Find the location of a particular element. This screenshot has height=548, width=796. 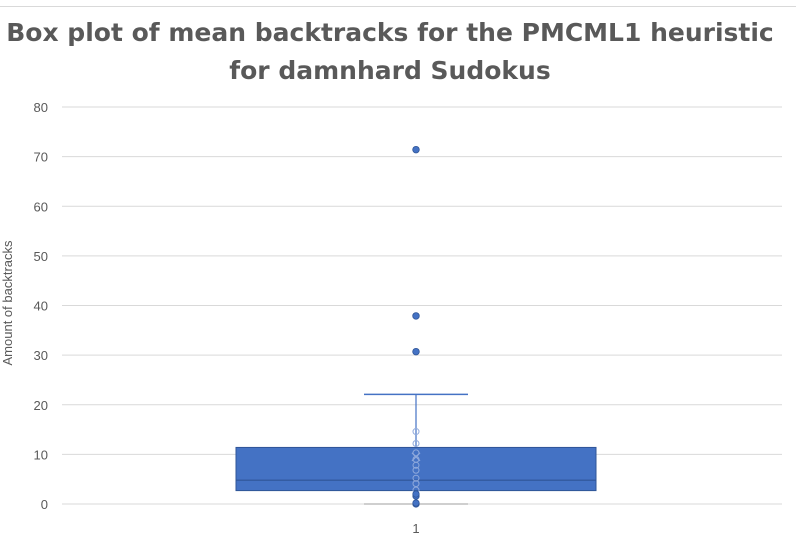

box-iqr is located at coordinates (416, 469).